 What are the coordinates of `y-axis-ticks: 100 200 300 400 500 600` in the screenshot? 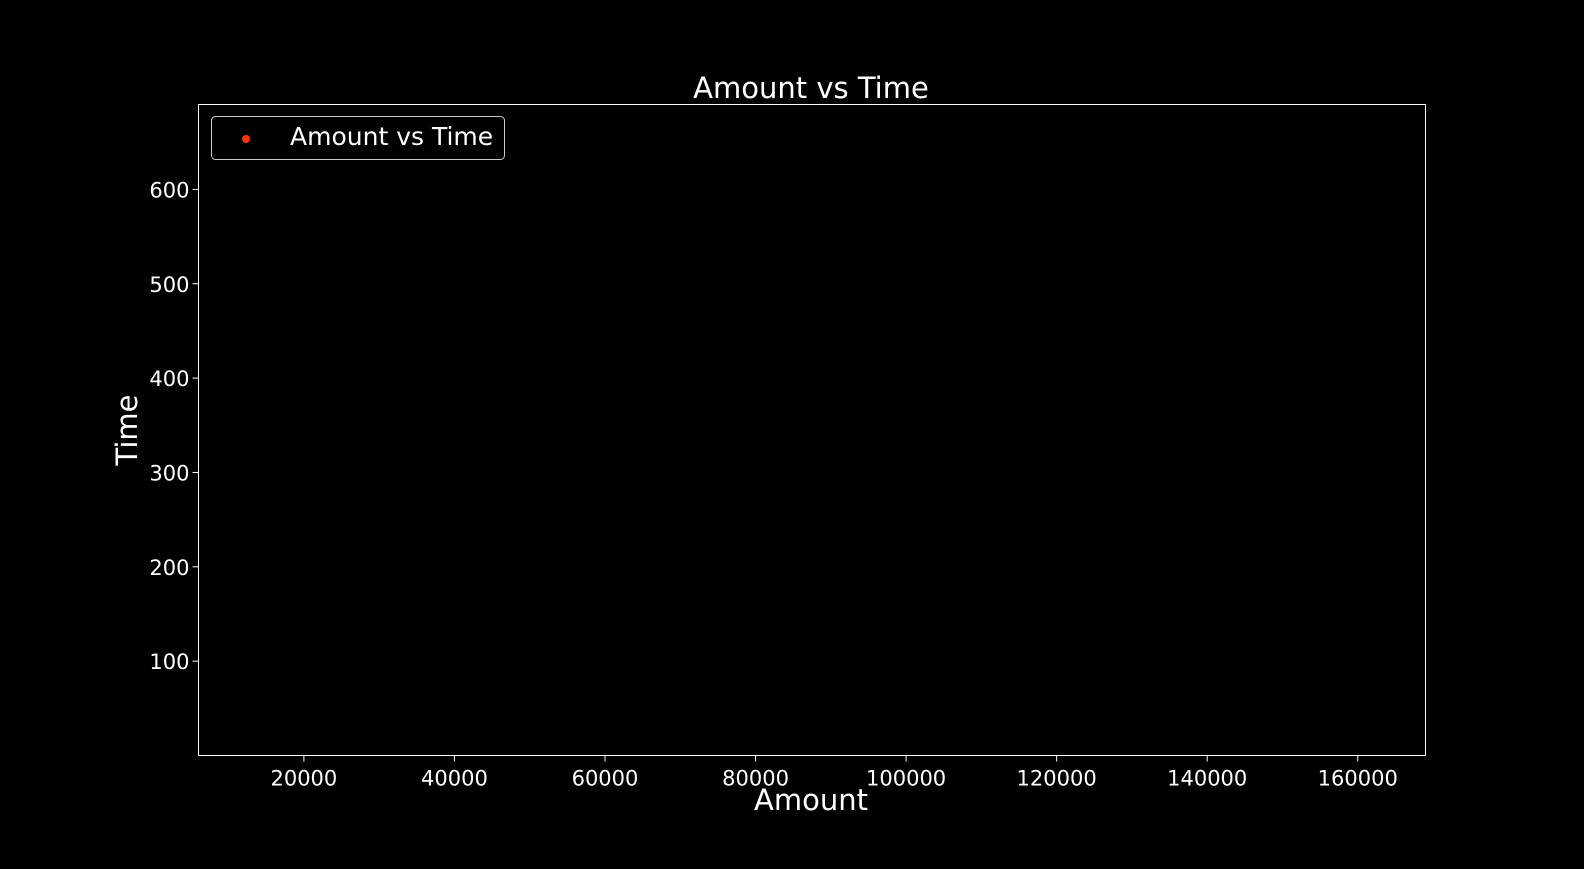 It's located at (174, 426).